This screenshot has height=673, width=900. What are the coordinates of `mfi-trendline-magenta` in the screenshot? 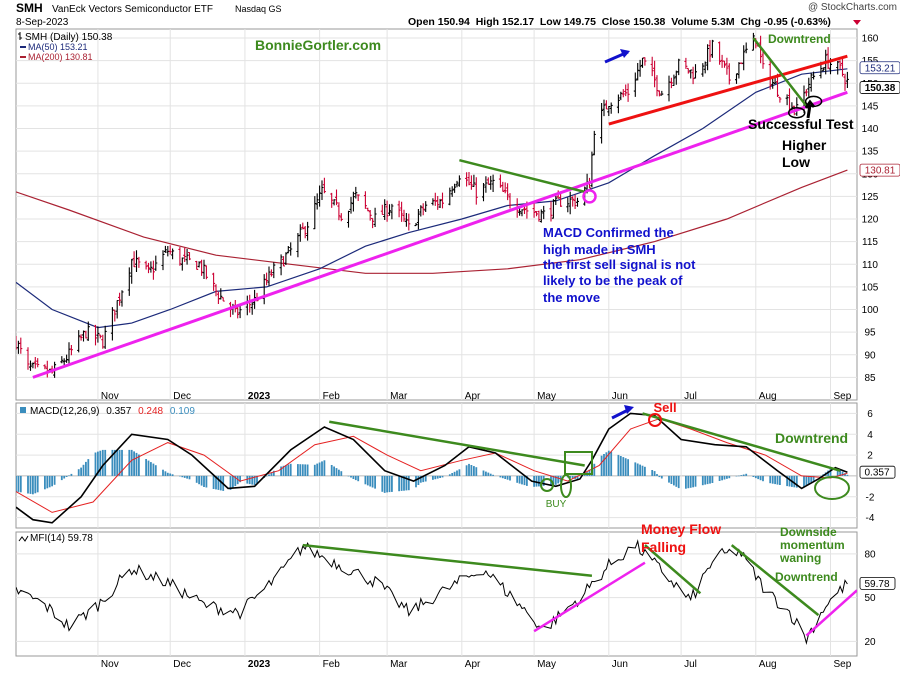 It's located at (589, 597).